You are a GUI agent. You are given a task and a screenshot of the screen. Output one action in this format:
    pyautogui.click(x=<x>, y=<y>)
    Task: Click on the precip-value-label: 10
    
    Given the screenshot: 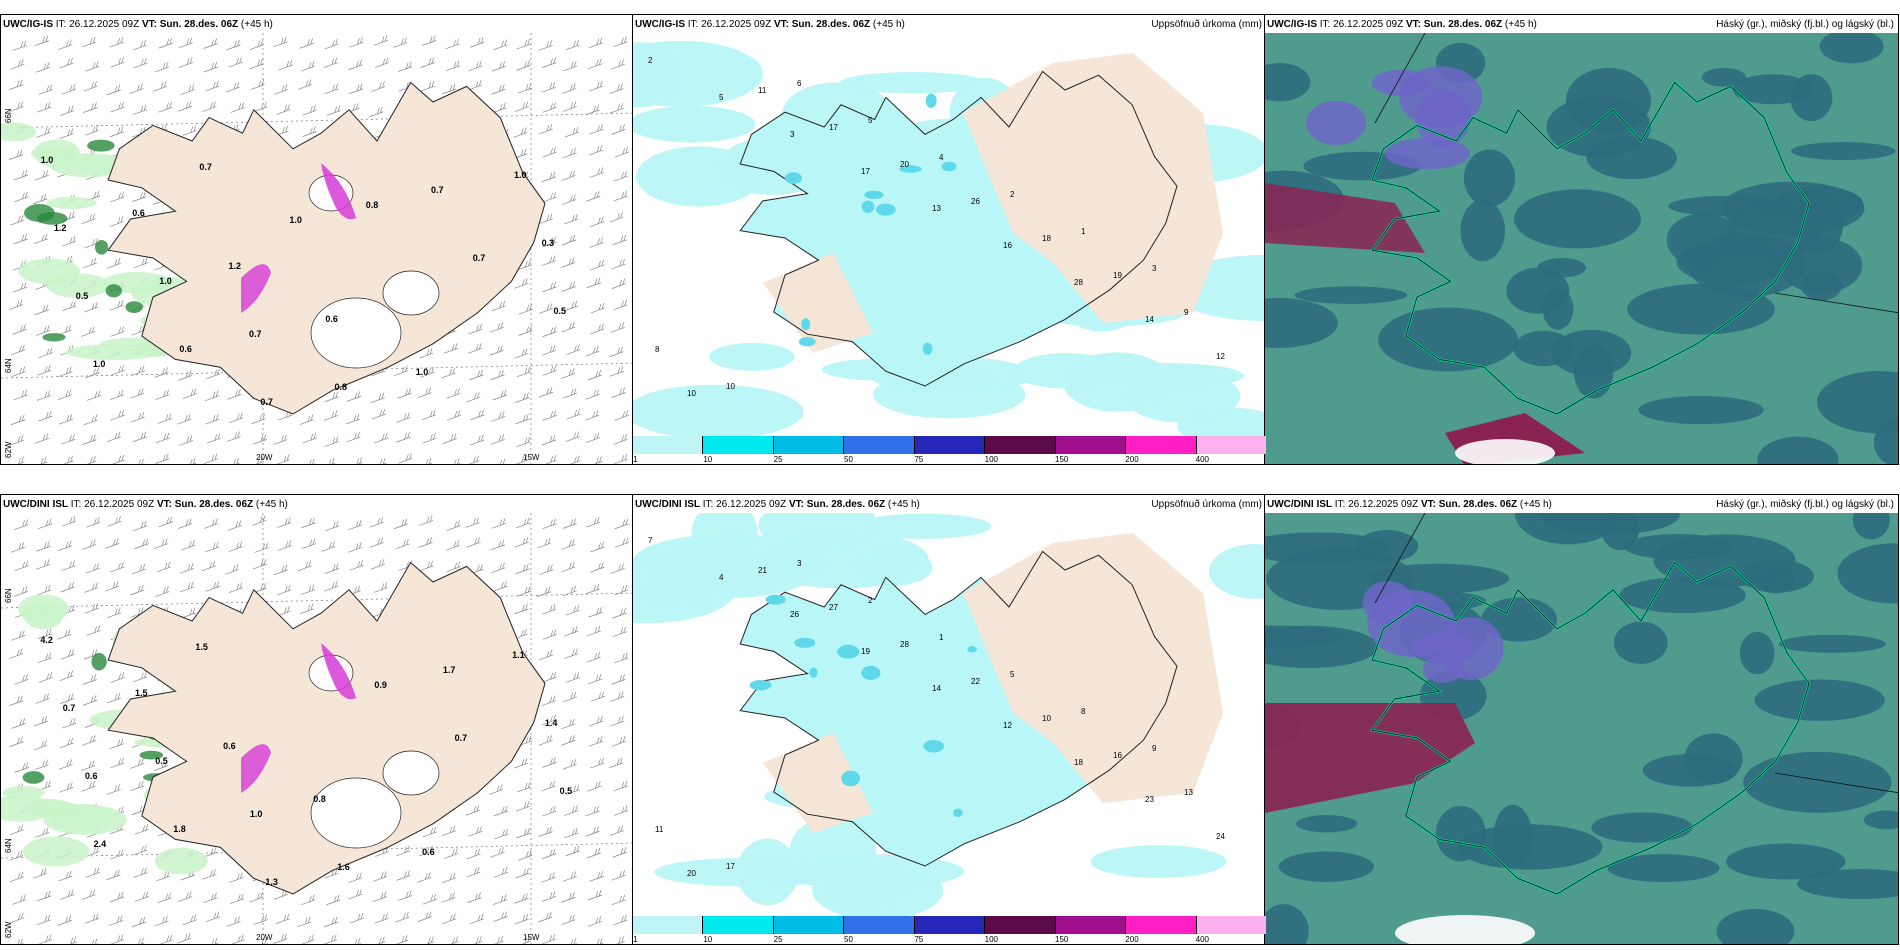 What is the action you would take?
    pyautogui.click(x=691, y=393)
    